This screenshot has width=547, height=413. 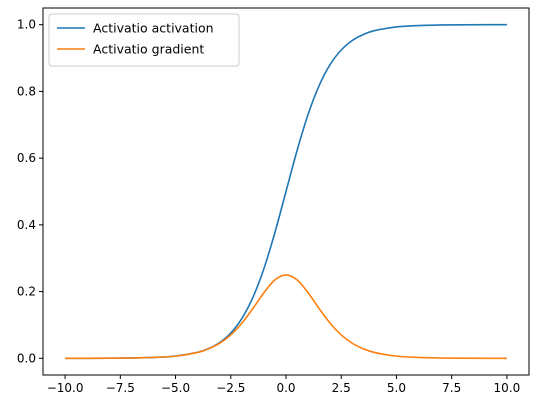 What do you see at coordinates (153, 28) in the screenshot?
I see `legend-label: Activatio activation` at bounding box center [153, 28].